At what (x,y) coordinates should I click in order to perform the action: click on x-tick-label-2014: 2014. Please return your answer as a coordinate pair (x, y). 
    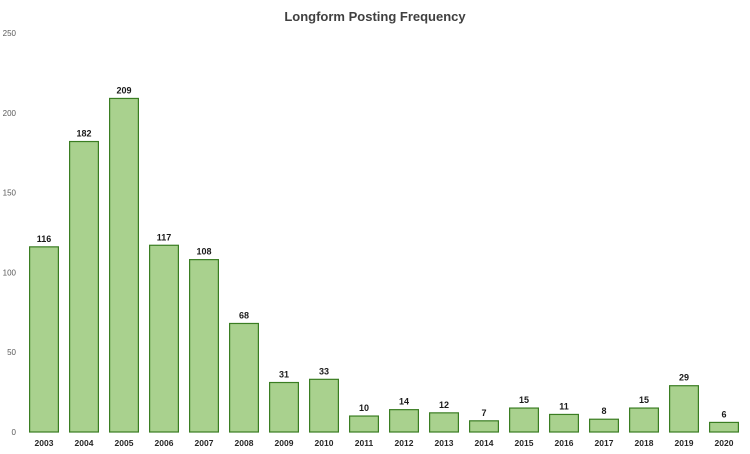
    Looking at the image, I should click on (484, 443).